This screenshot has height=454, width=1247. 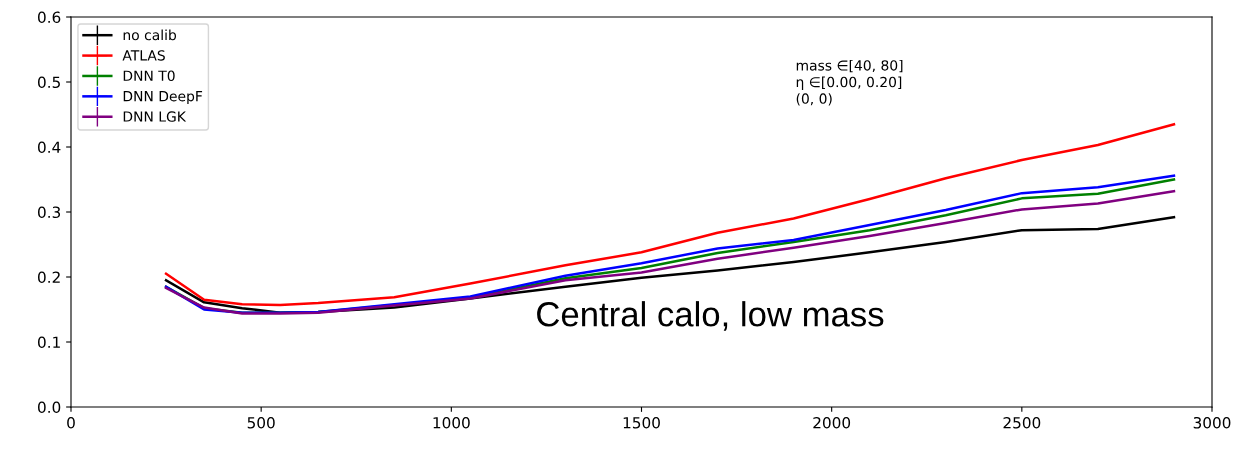 I want to click on y-tick-label: 0.1, so click(x=48, y=342).